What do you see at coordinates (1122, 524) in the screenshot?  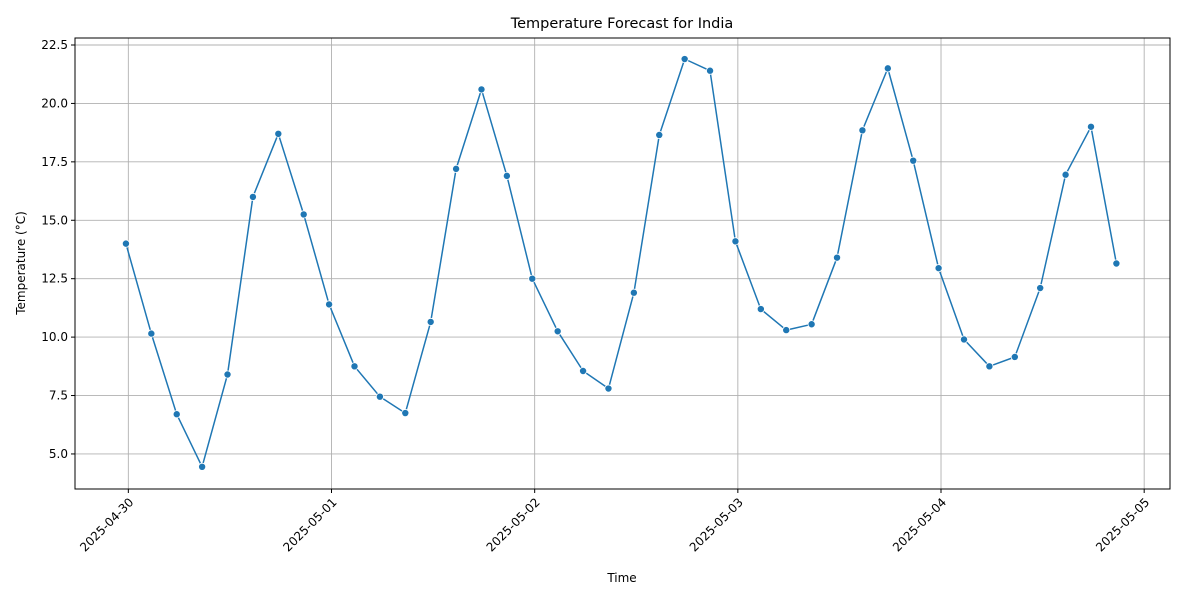 I see `x-tick-label: 2025-05-05` at bounding box center [1122, 524].